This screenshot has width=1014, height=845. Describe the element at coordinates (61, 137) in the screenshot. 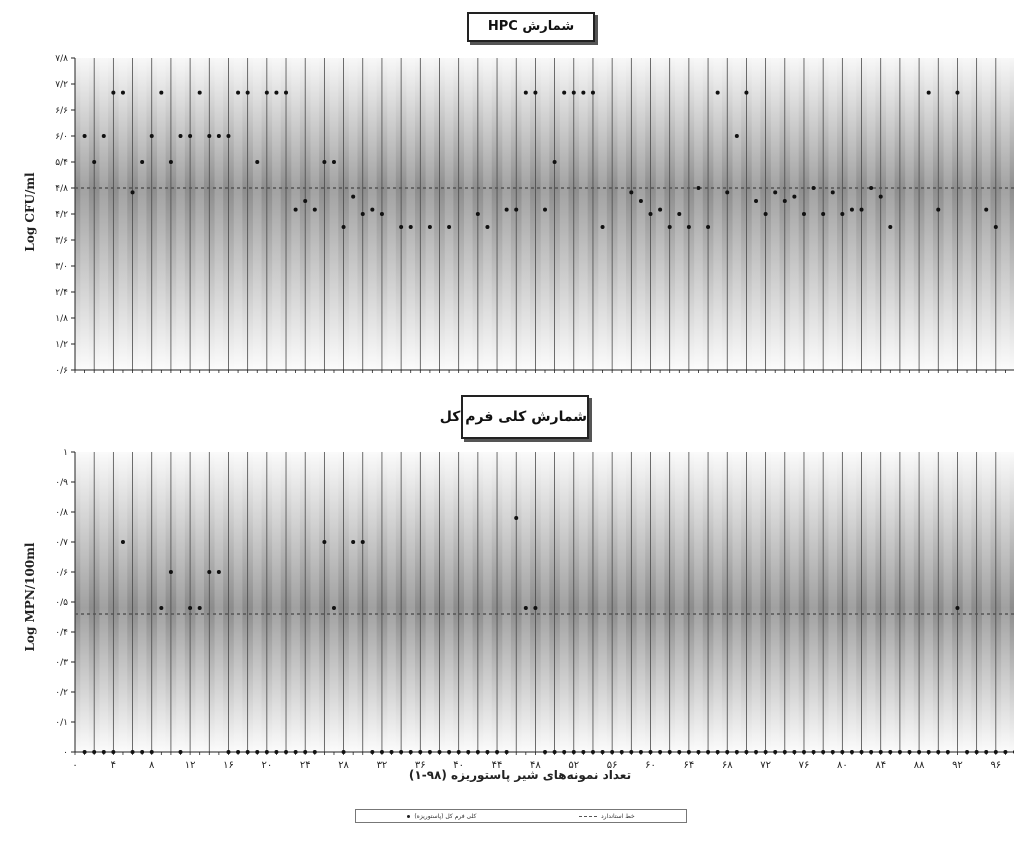

I see `hpc-y-tick-label: ۶/۰` at that location.